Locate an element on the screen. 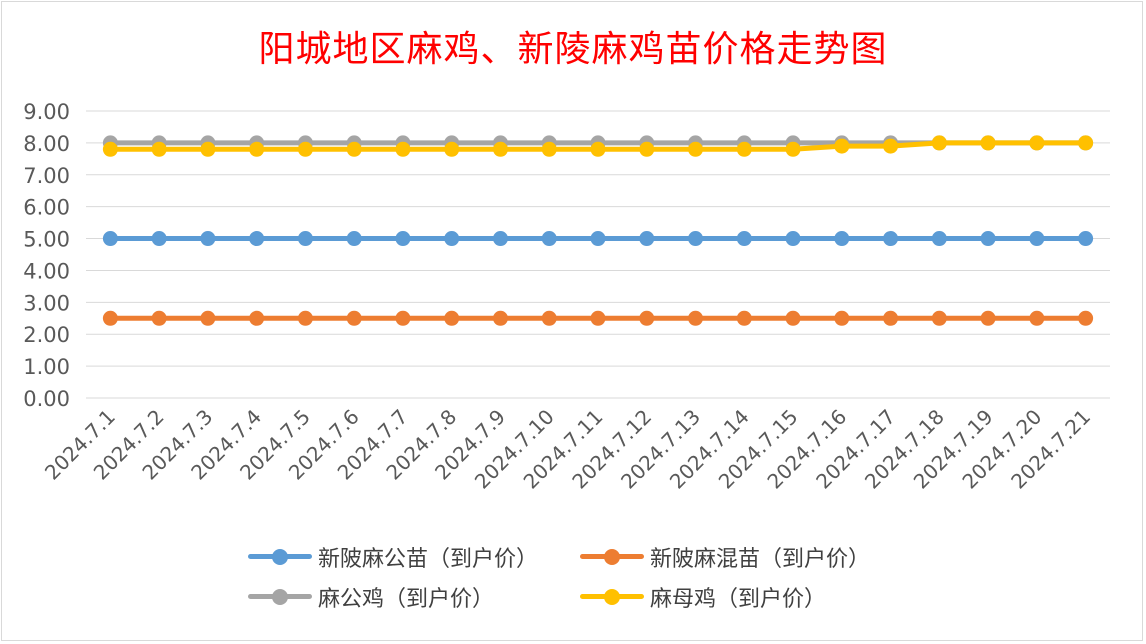 The width and height of the screenshot is (1146, 644). y-tick-label: 5.00 is located at coordinates (46, 240).